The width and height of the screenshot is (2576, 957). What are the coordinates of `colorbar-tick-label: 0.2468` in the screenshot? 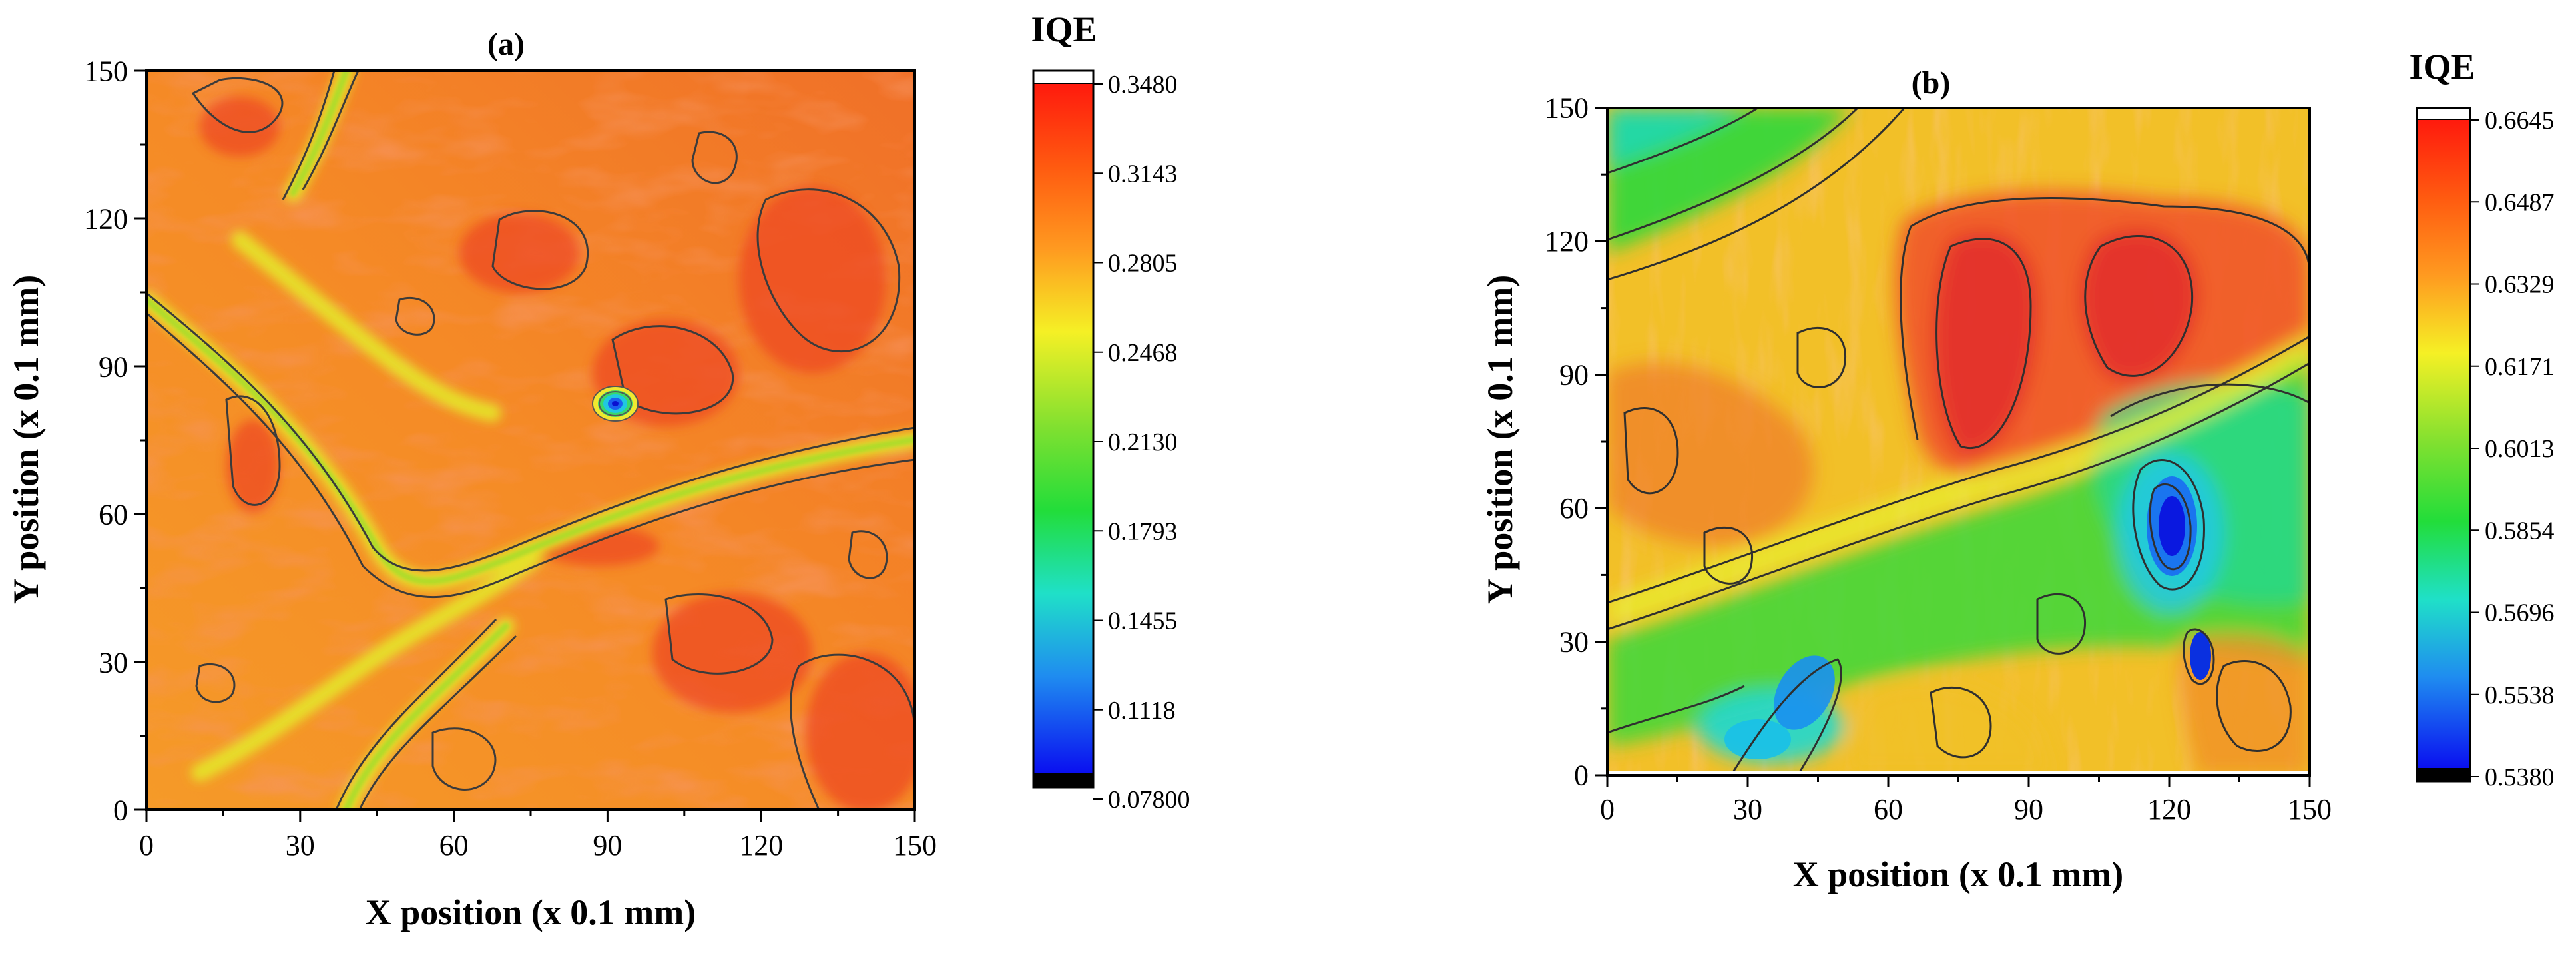 It's located at (1143, 353).